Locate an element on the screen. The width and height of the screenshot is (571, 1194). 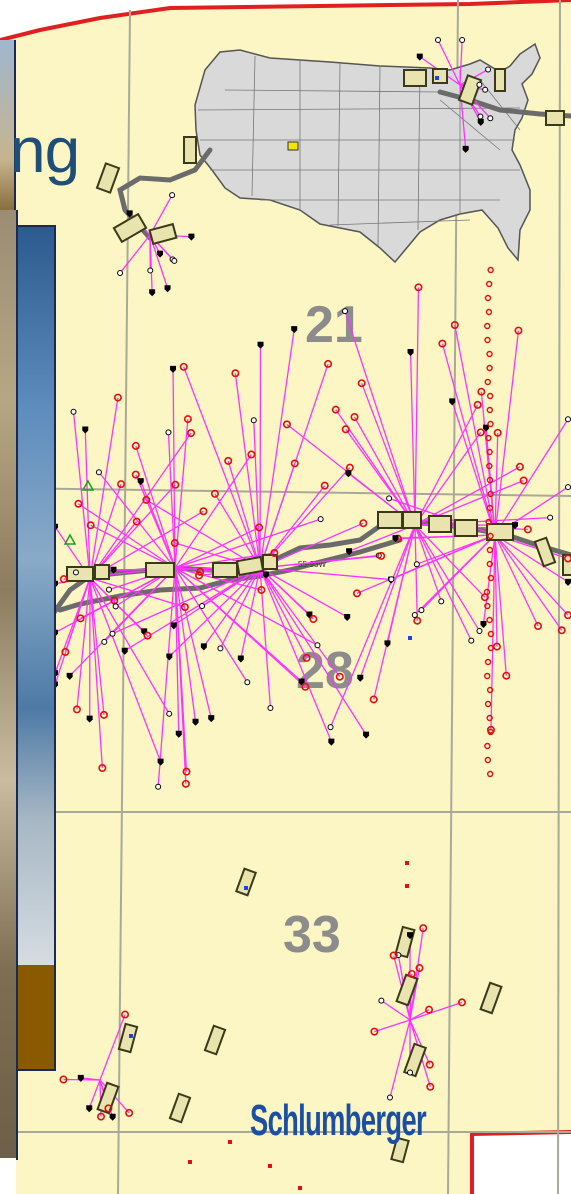
slide-title-fragment: ng is located at coordinates (45, 150).